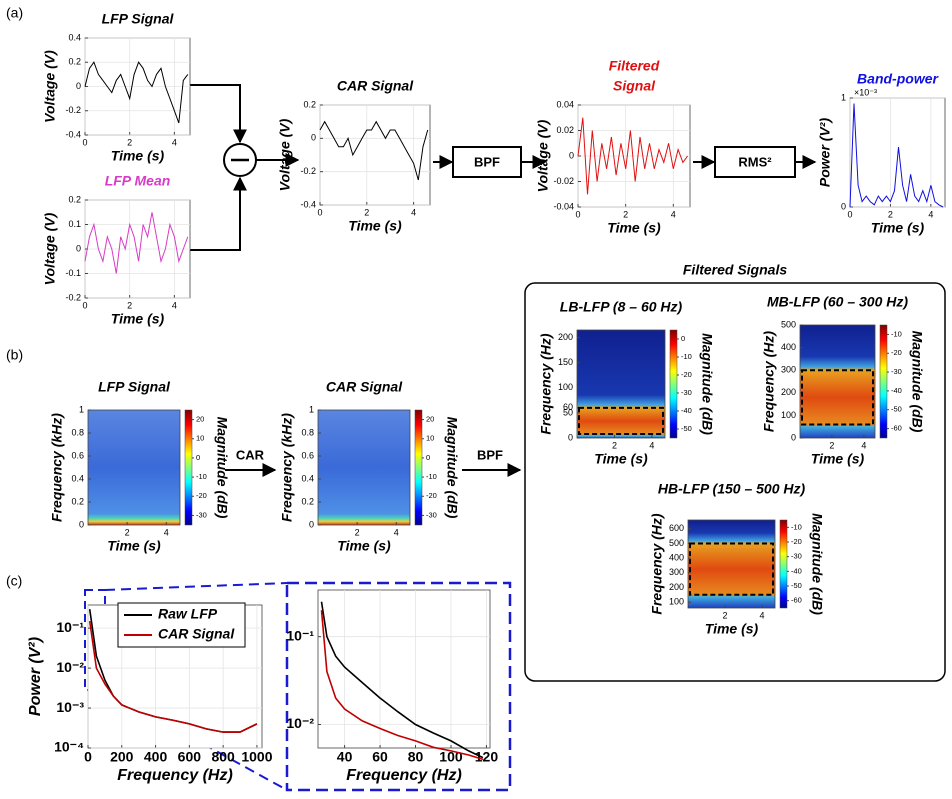 This screenshot has height=799, width=952. I want to click on zoom-box, so click(398, 686).